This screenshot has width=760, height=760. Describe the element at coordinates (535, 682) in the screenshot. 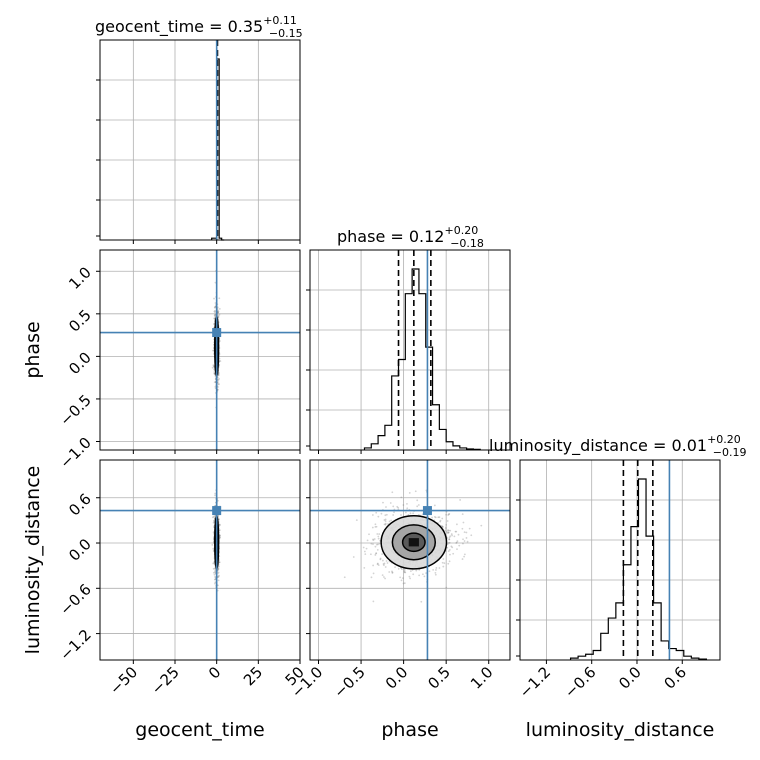

I see `hist-luminosity-distance-xtick-label-0: −1.2` at that location.